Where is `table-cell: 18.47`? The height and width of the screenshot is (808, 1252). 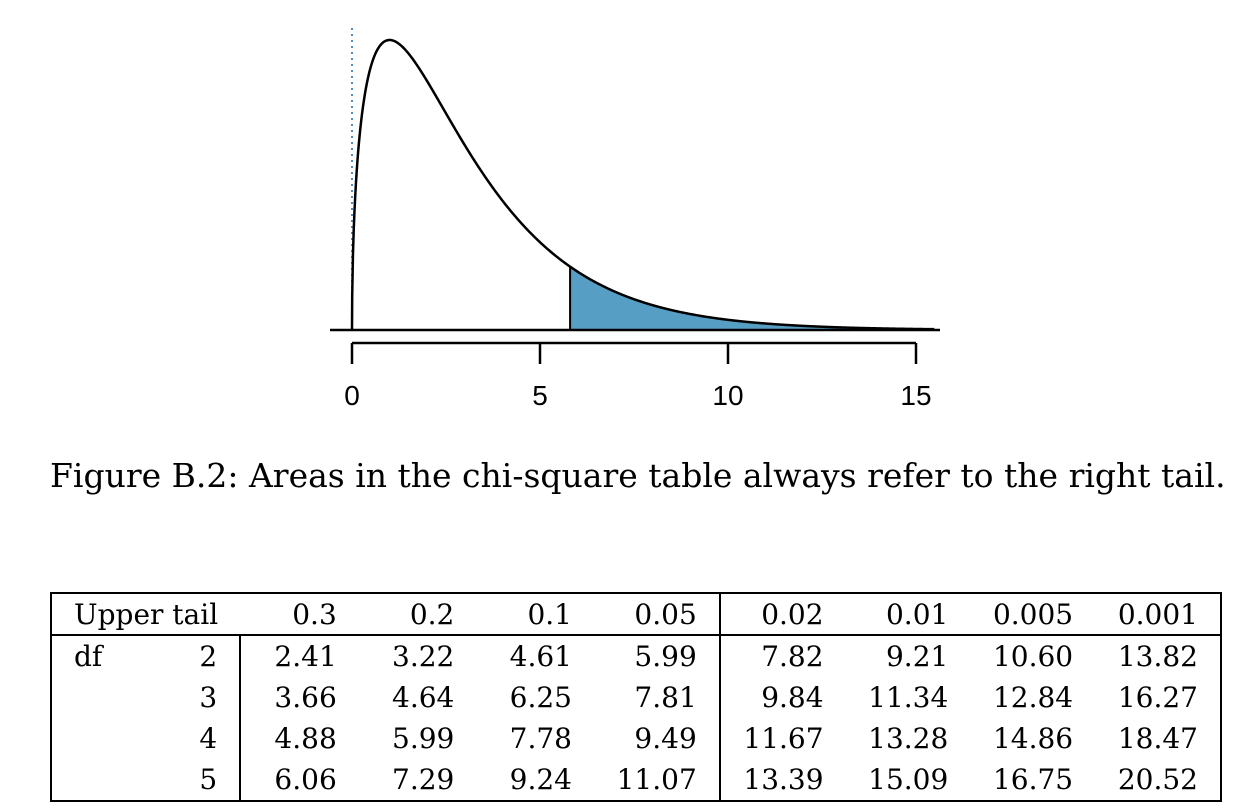 table-cell: 18.47 is located at coordinates (1158, 739).